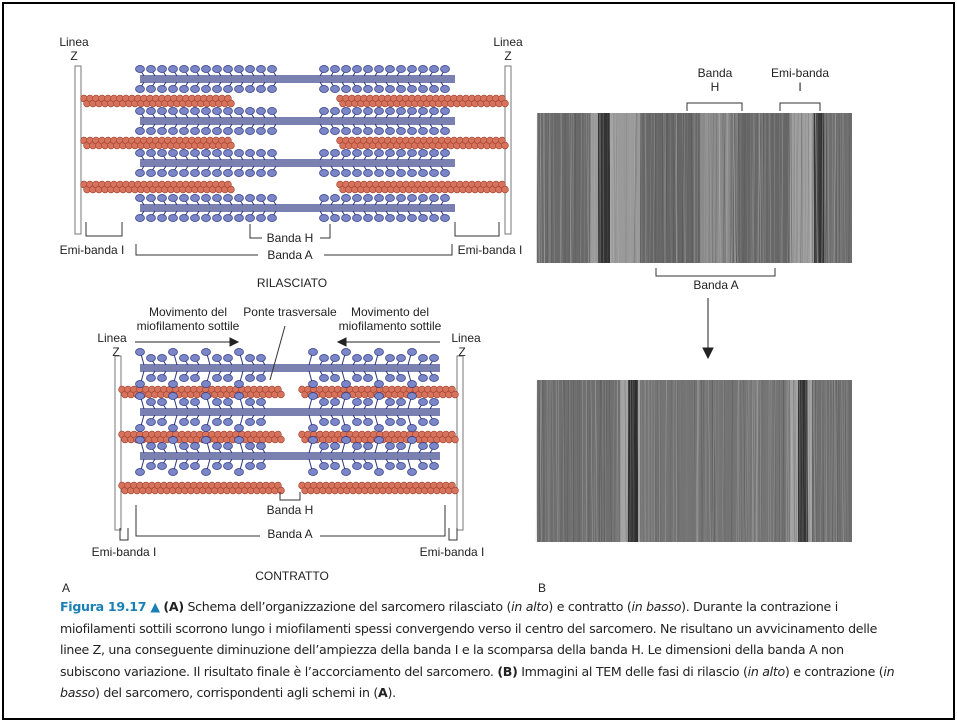 This screenshot has width=957, height=722. Describe the element at coordinates (290, 312) in the screenshot. I see `label: Ponte trasversale` at that location.